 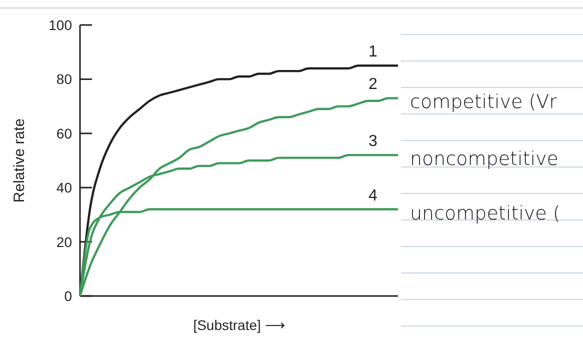 I want to click on series-label: 2, so click(x=373, y=85).